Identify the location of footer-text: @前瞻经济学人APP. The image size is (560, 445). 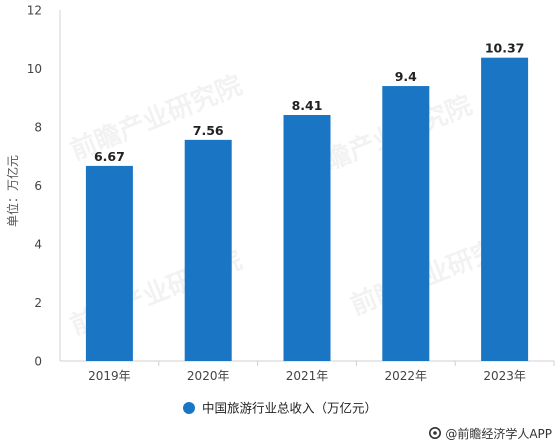
(498, 433).